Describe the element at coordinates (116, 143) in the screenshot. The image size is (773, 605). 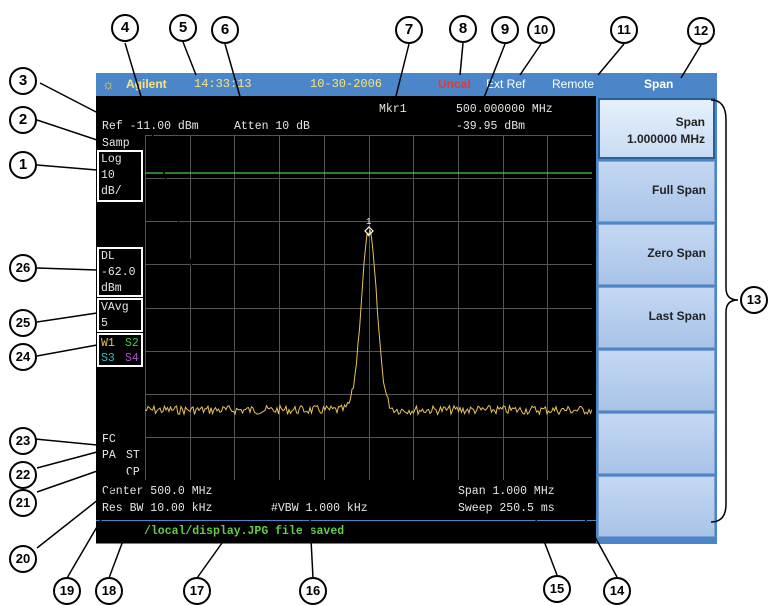
I see `detector-mode: Samp` at that location.